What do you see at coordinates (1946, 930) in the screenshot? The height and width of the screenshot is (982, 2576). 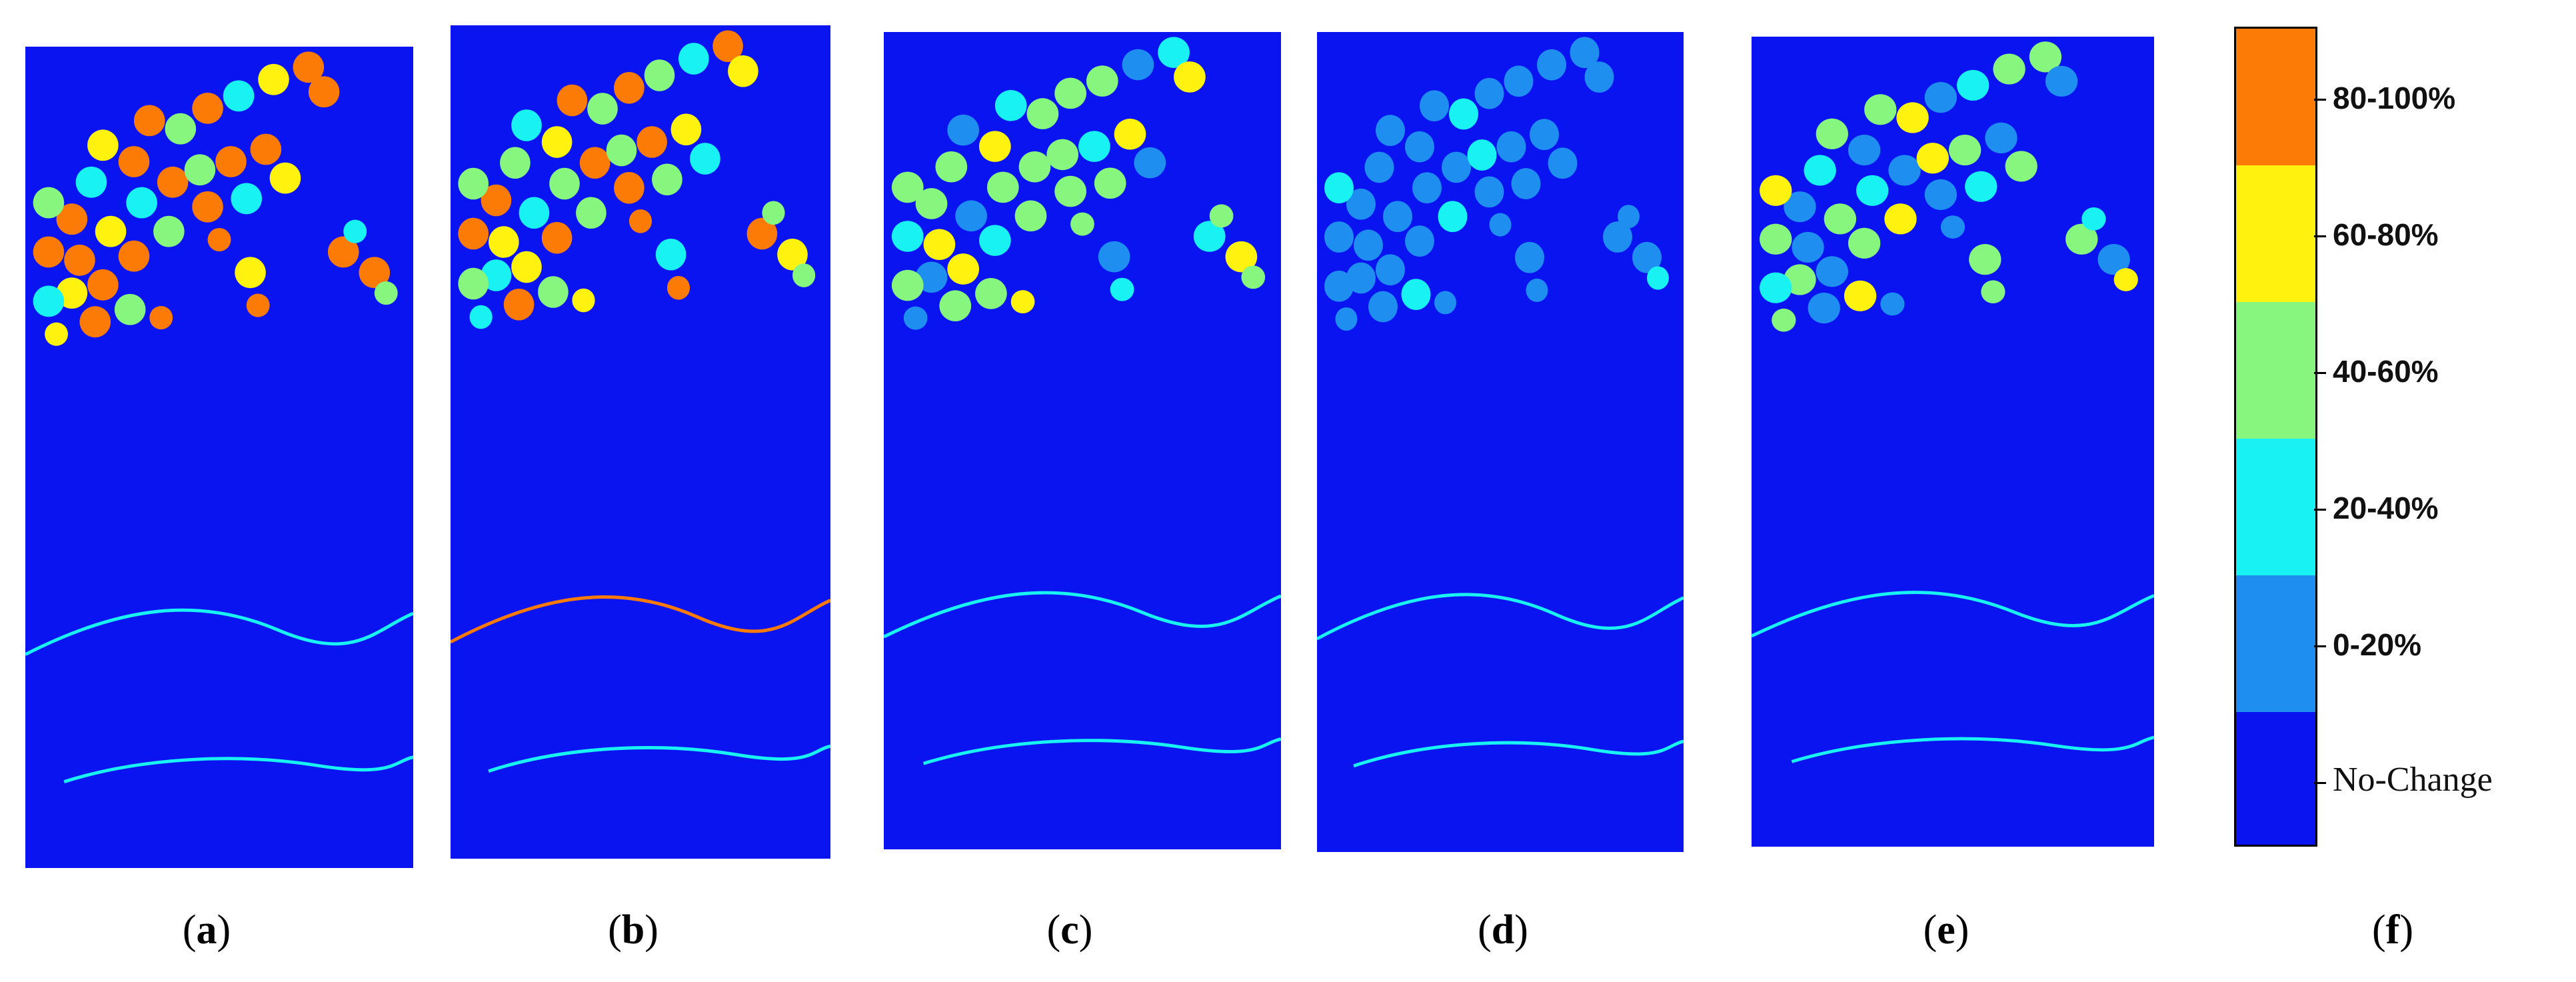 I see `caption-e: (e)` at bounding box center [1946, 930].